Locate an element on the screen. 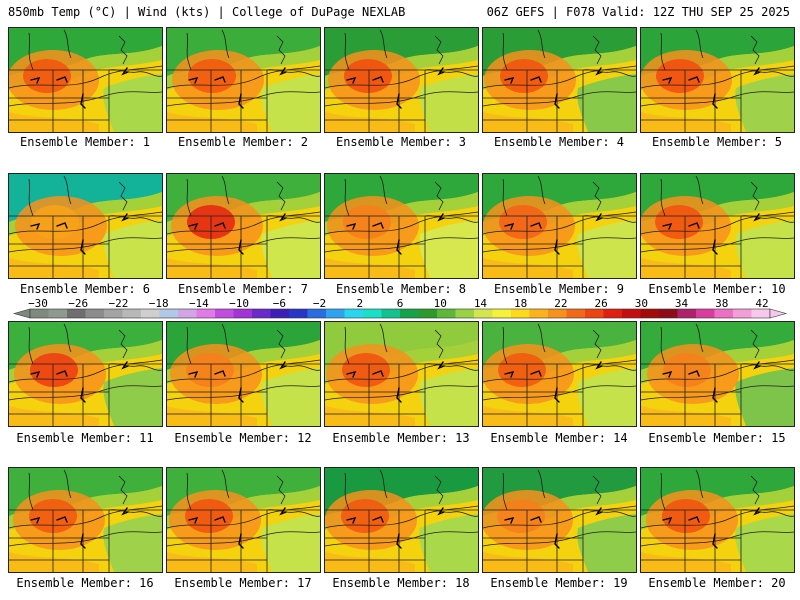  colorbar-label: −30 is located at coordinates (38, 303).